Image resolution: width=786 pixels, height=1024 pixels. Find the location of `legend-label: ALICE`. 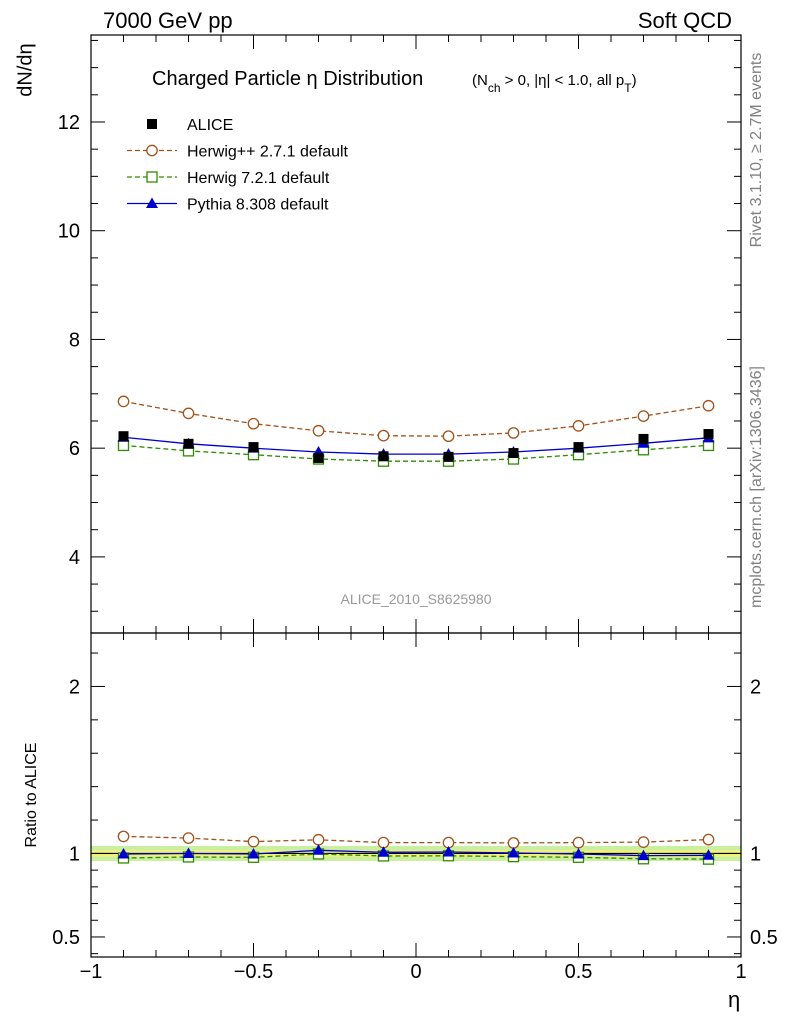

legend-label: ALICE is located at coordinates (210, 125).